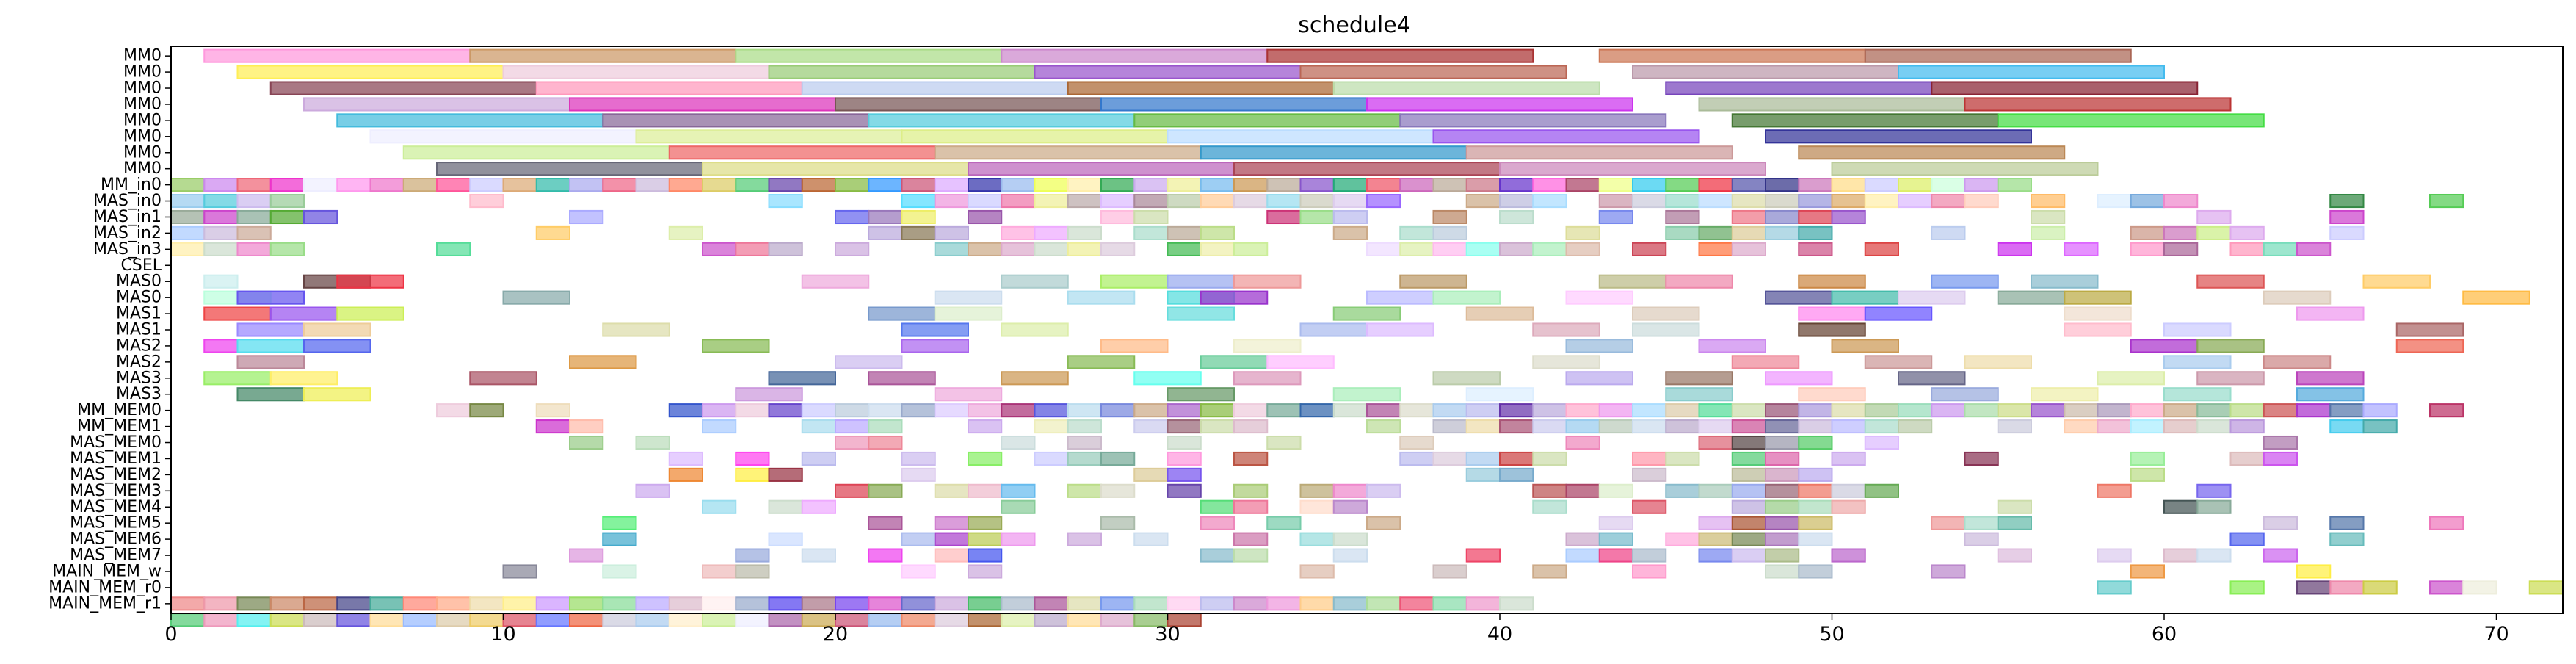 The width and height of the screenshot is (2576, 664). Describe the element at coordinates (142, 169) in the screenshot. I see `y-tick-label: MM0` at that location.